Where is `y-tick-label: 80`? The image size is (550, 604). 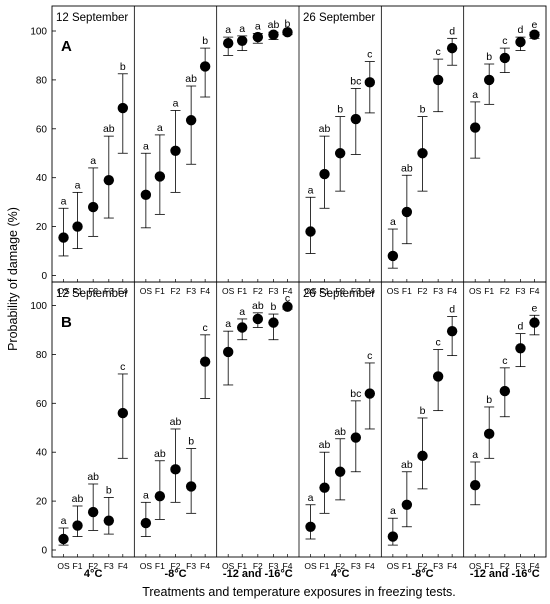
y-tick-label: 80 is located at coordinates (42, 80).